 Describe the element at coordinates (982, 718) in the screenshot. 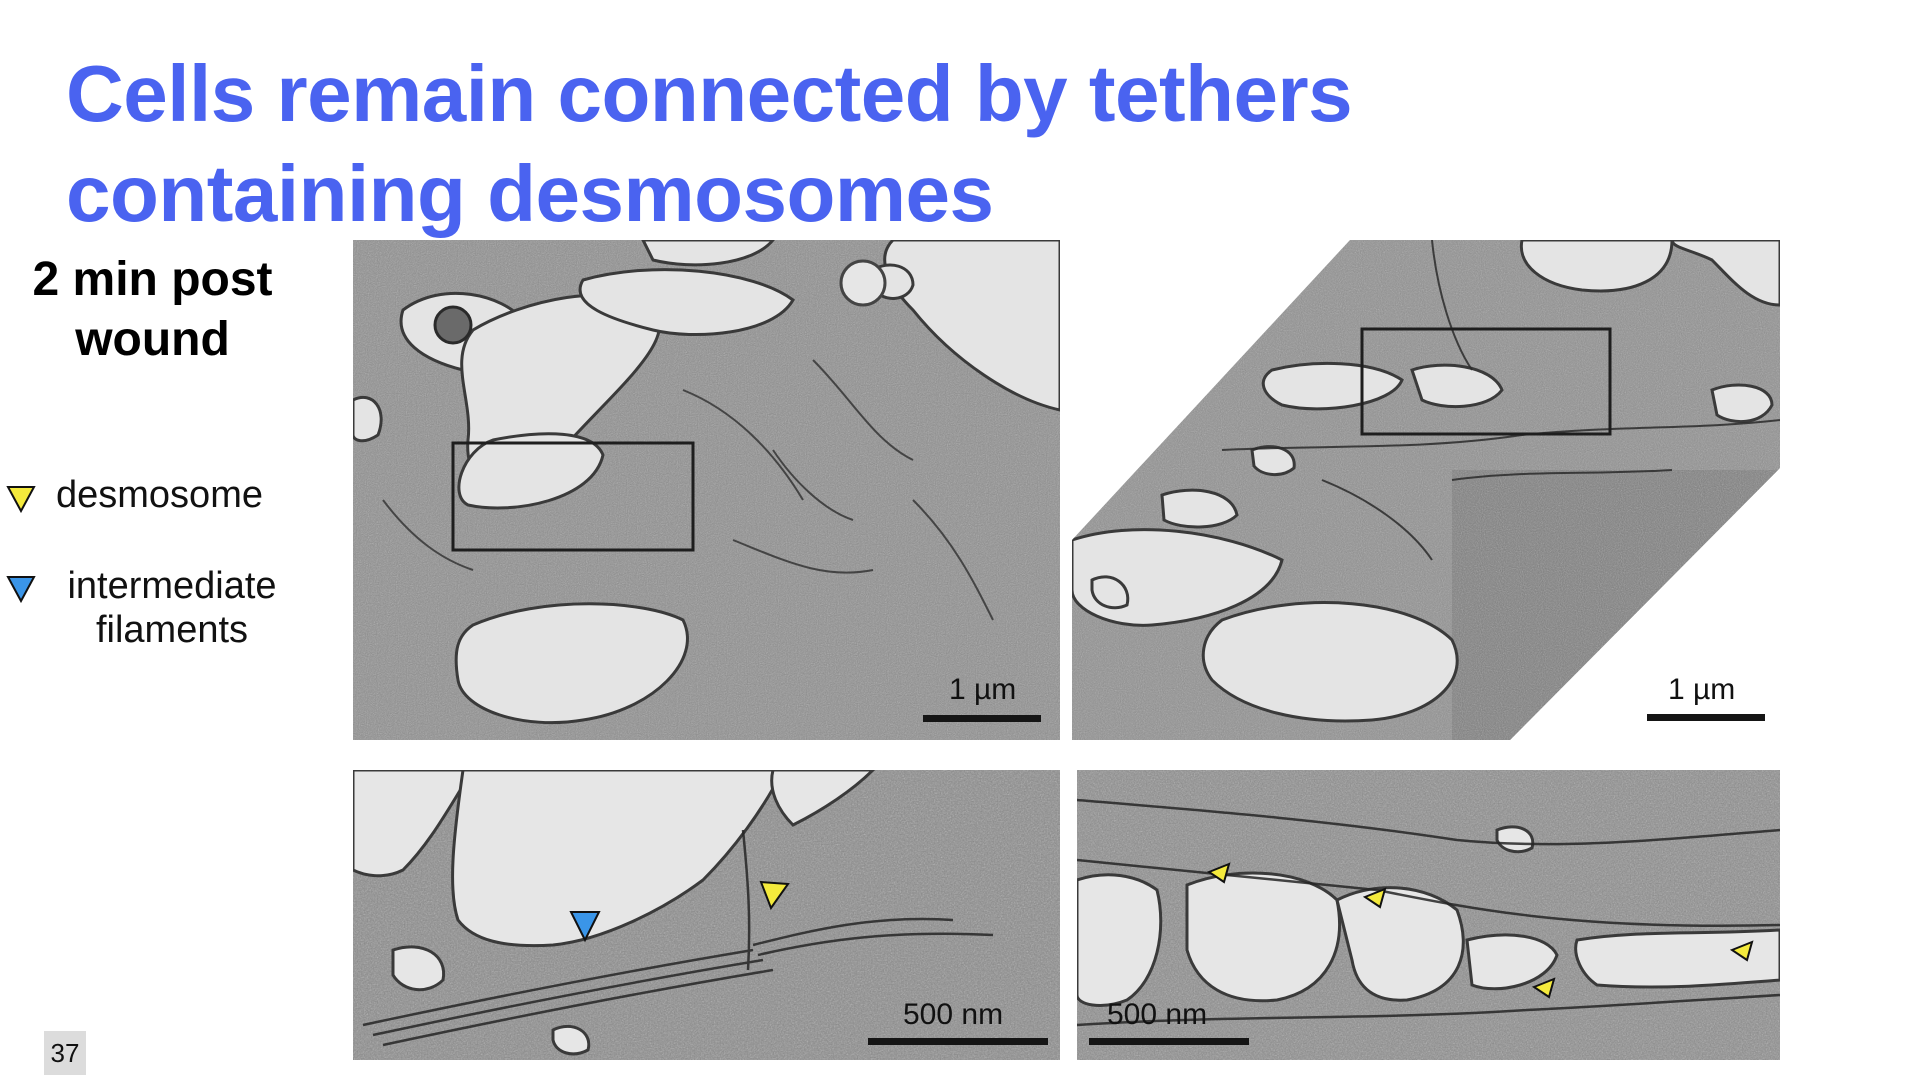

I see `scale-bar-top-left` at that location.